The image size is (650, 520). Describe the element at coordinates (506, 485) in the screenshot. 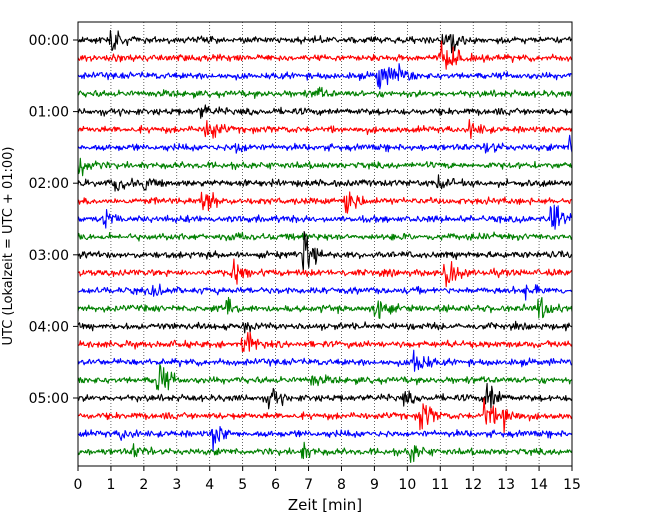

I see `x-tick-label: 13` at that location.